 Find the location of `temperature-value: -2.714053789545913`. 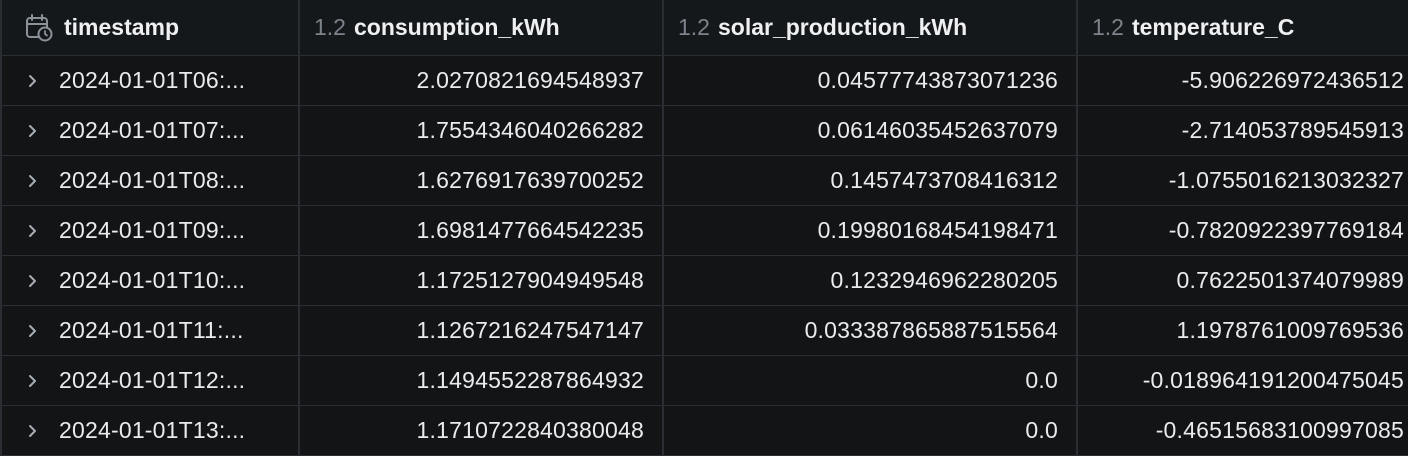

temperature-value: -2.714053789545913 is located at coordinates (1292, 130).